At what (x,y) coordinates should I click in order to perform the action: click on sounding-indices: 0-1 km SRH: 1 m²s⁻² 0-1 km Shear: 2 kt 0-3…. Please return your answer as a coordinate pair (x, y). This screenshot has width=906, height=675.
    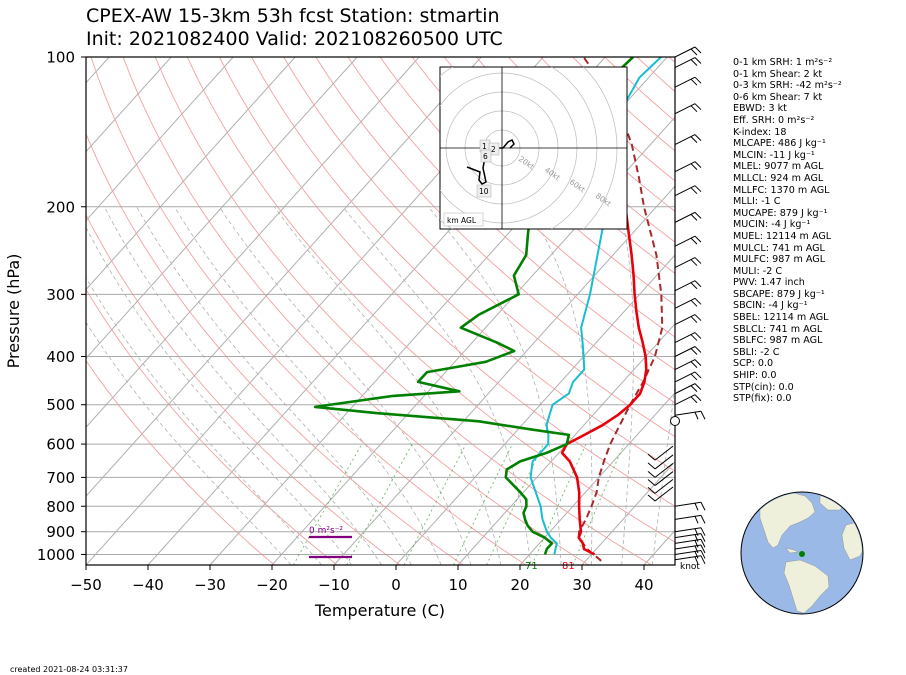
    Looking at the image, I should click on (787, 231).